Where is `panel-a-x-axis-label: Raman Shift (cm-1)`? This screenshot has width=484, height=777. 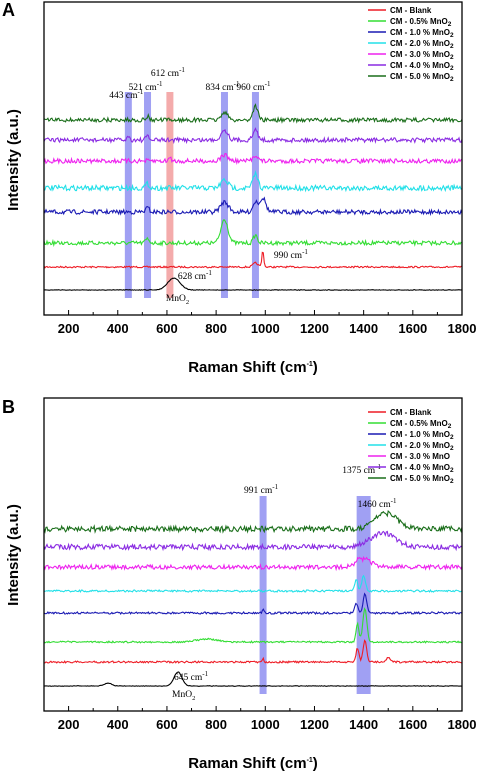 panel-a-x-axis-label: Raman Shift (cm-1) is located at coordinates (253, 367).